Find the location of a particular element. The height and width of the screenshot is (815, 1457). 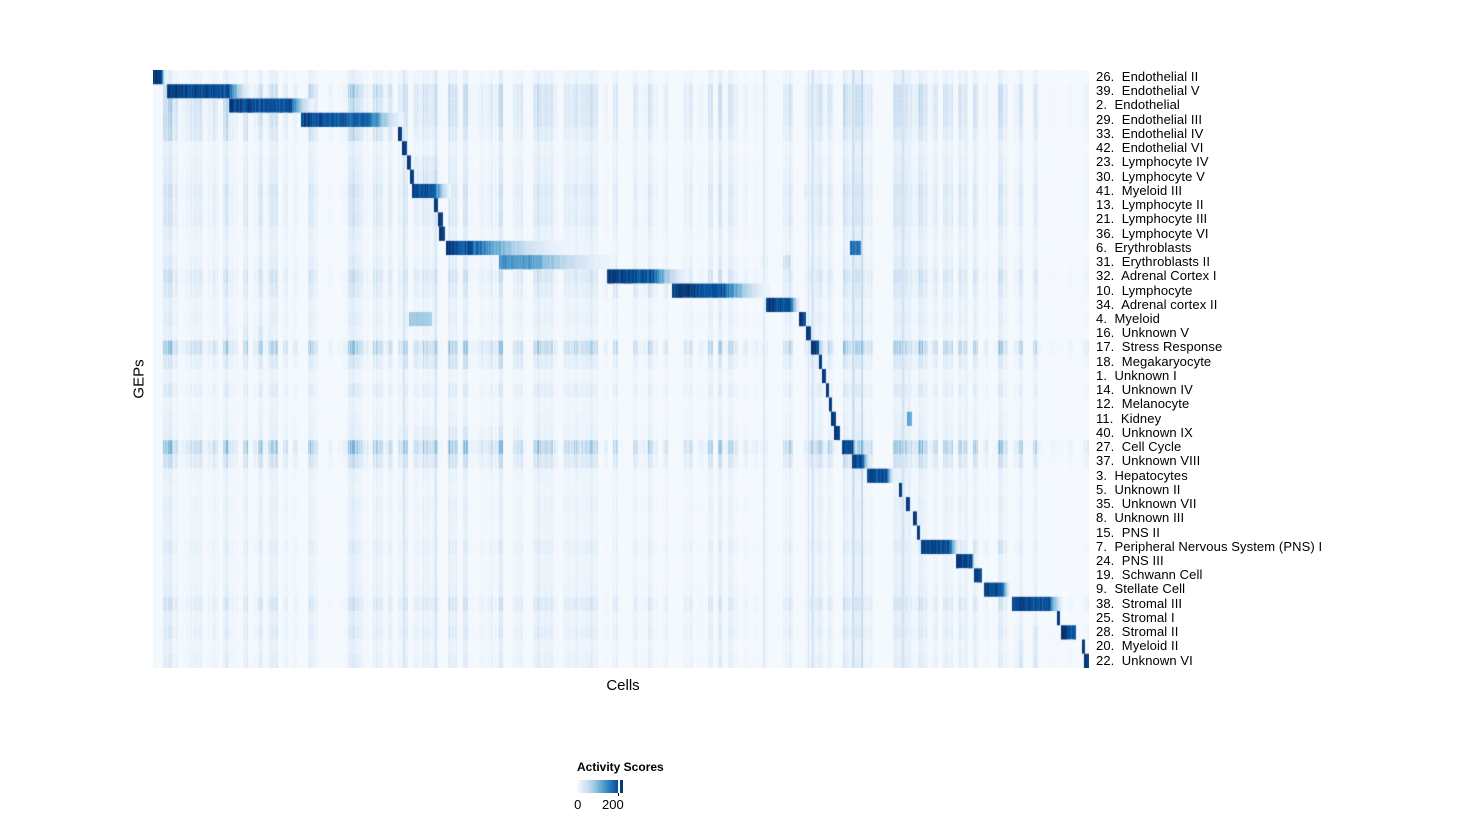

gep-row-label: 37. Unknown VIII is located at coordinates (1148, 461).